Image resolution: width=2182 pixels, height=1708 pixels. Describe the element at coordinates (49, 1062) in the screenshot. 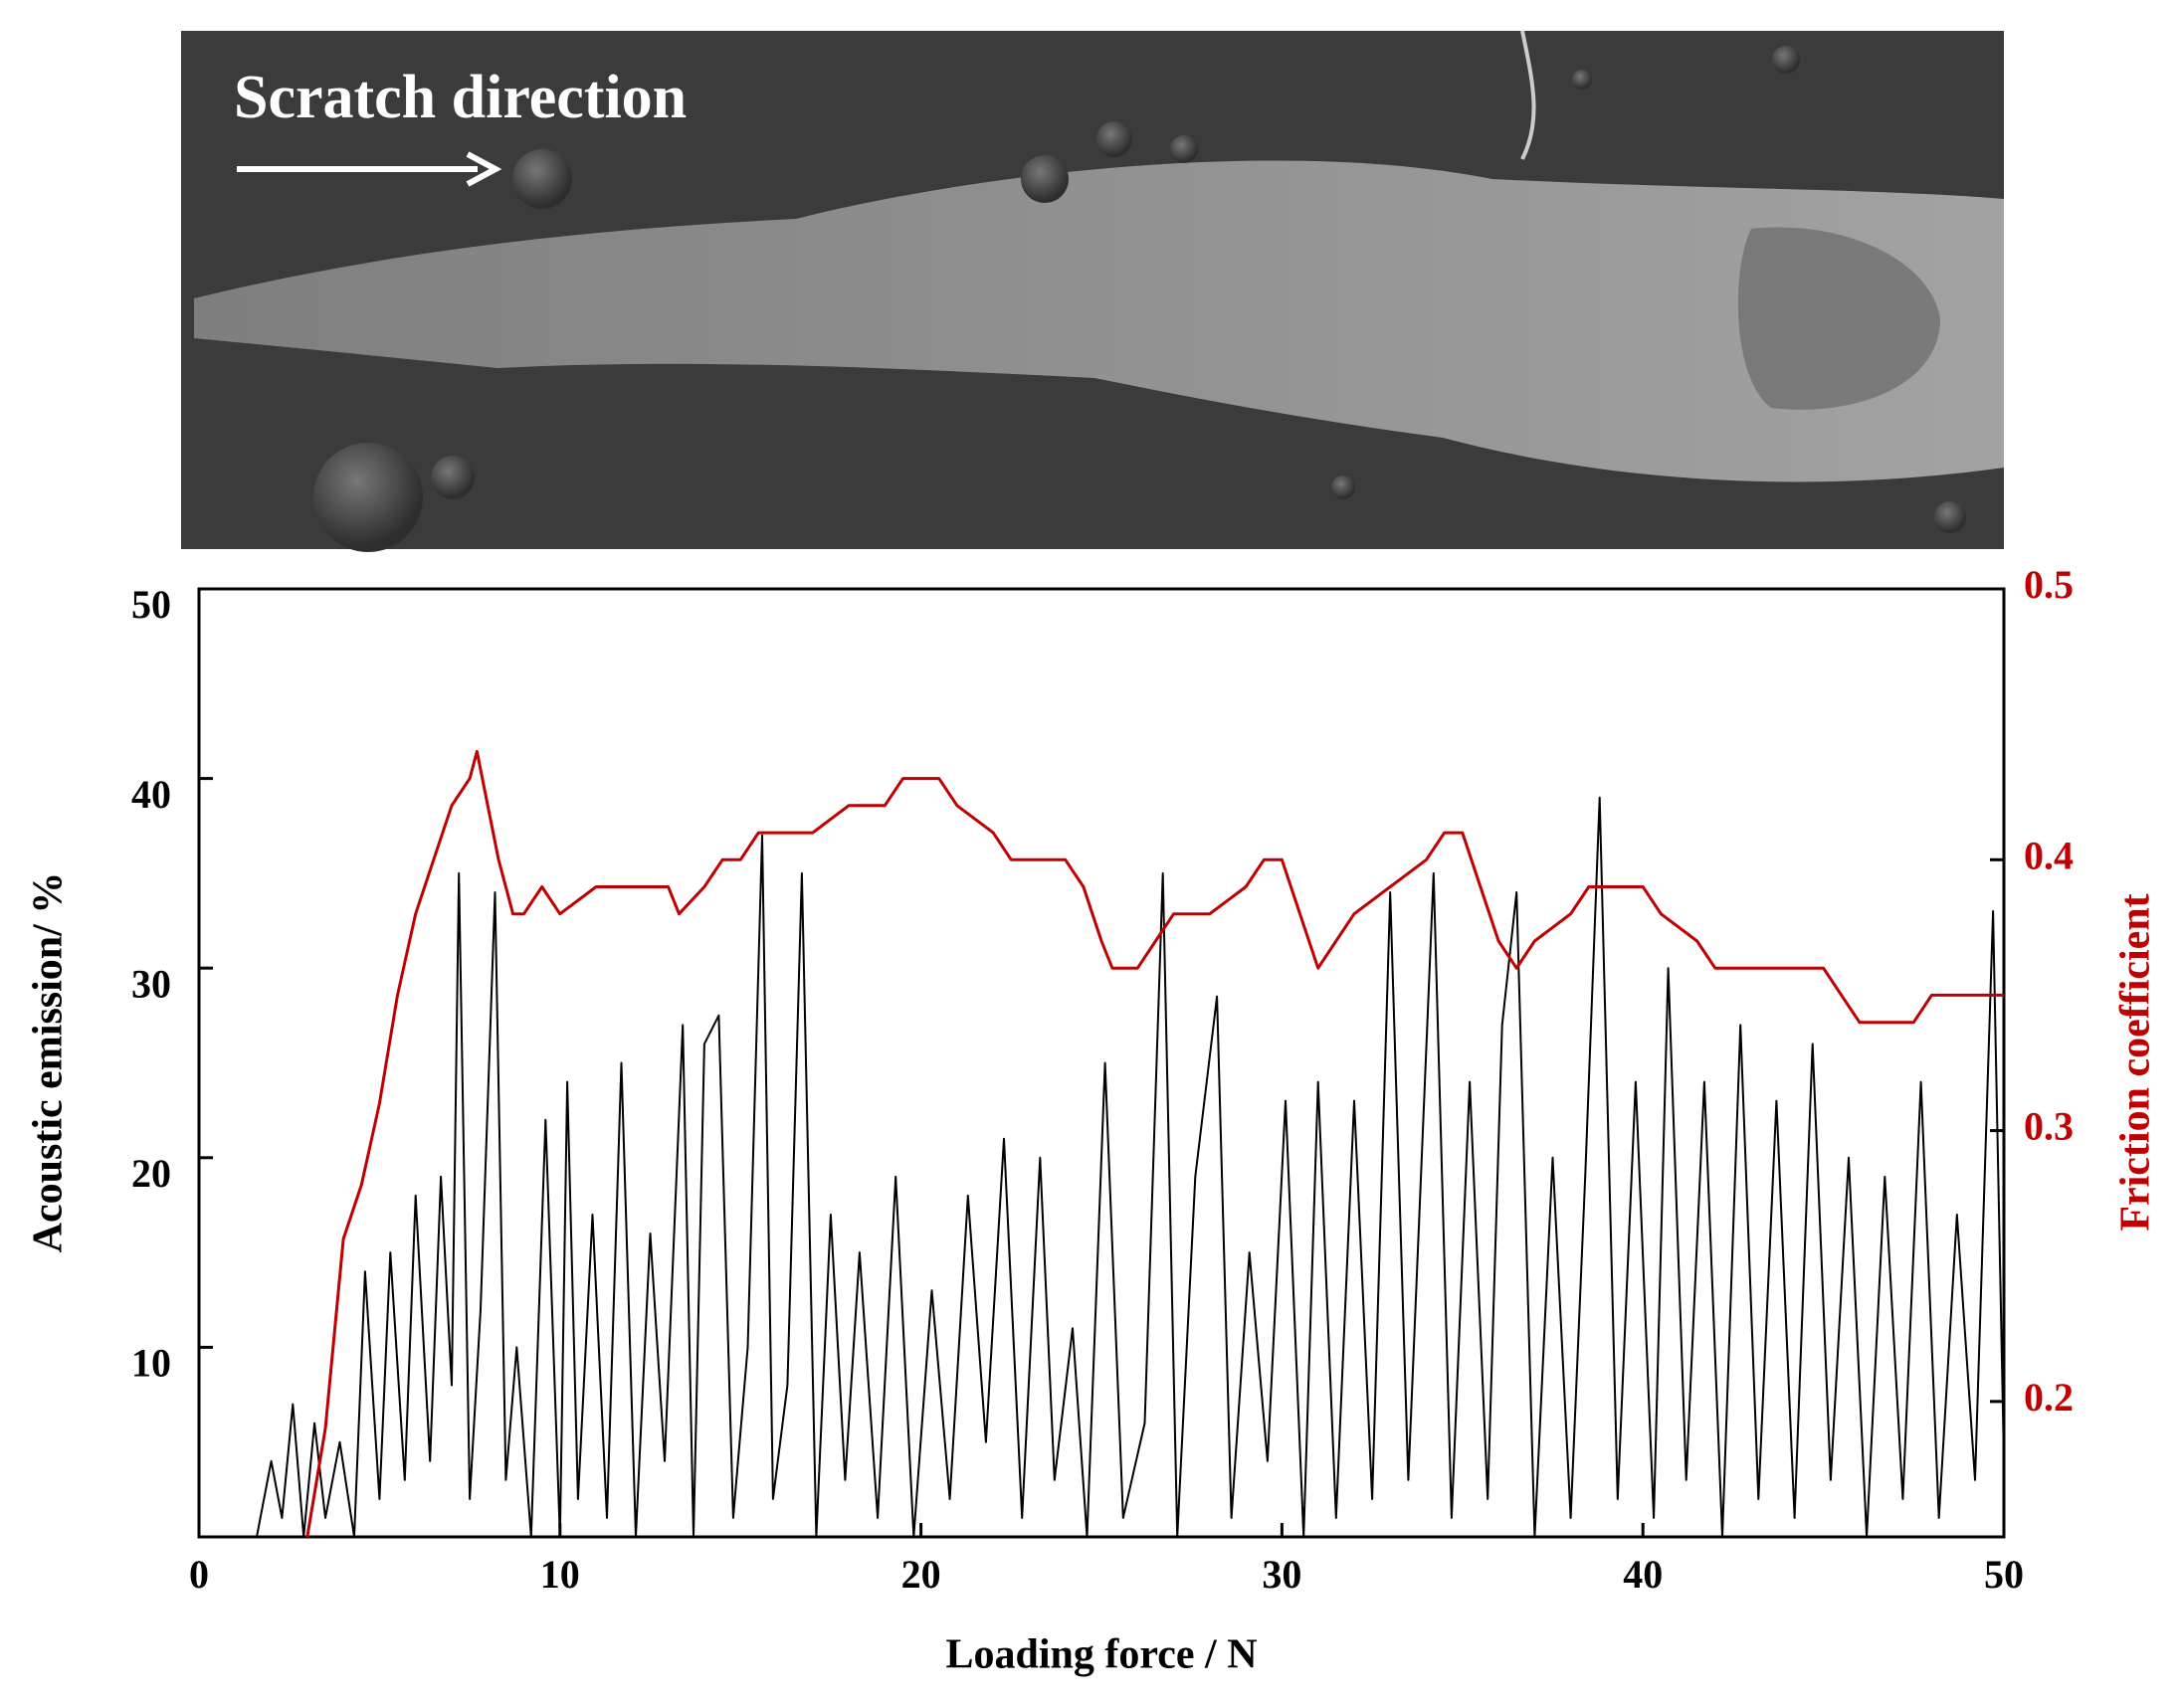

I see `y-axis-label: Acoustic emission/ %` at that location.